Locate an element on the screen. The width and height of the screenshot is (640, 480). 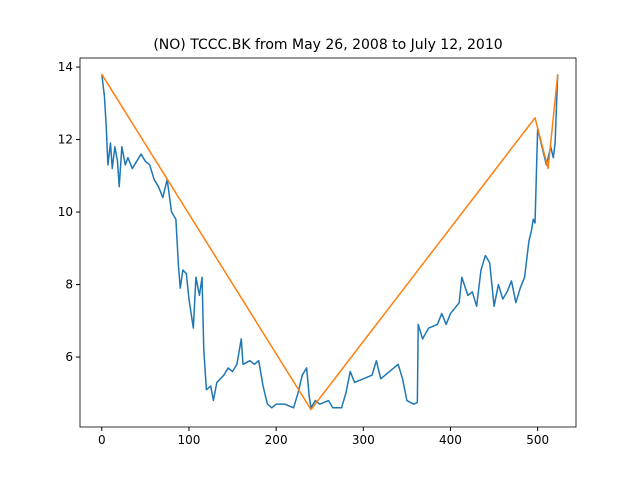
x-tick-label: 500 is located at coordinates (537, 440).